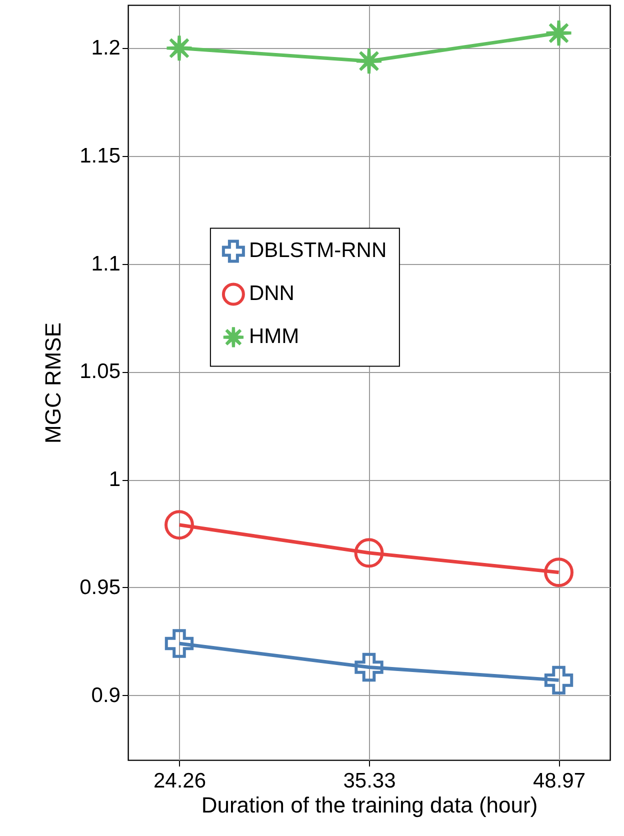 This screenshot has height=836, width=624. Describe the element at coordinates (100, 156) in the screenshot. I see `y-tick-label: 1.15` at that location.